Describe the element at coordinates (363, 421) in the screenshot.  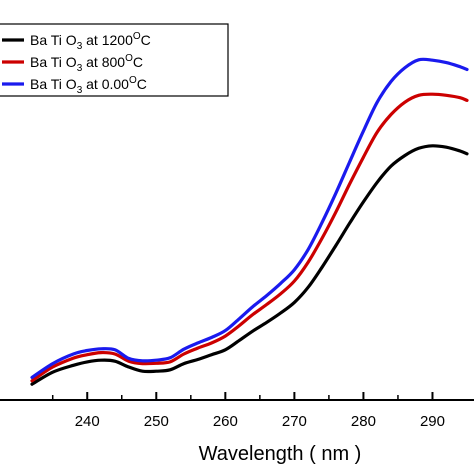
I see `x-tick-label: 280` at that location.